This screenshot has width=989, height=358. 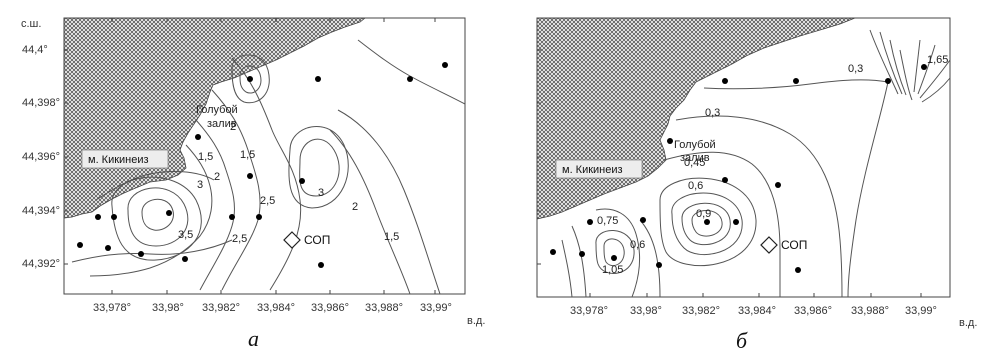 I want to click on contour-label: 1,05, so click(x=612, y=270).